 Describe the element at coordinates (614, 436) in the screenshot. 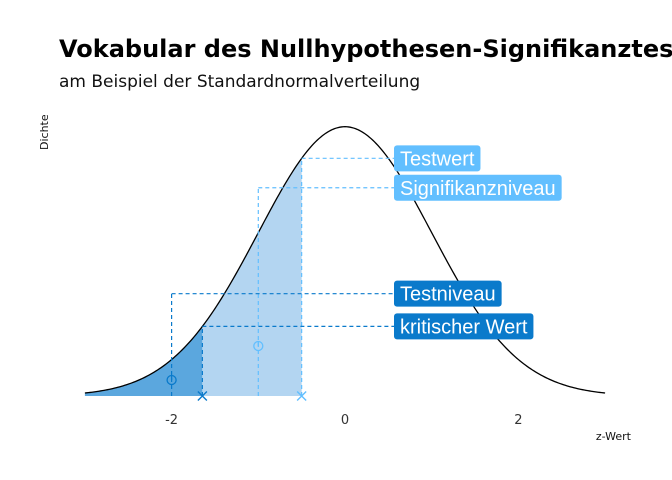

I see `x-axis-label: z-Wert` at that location.